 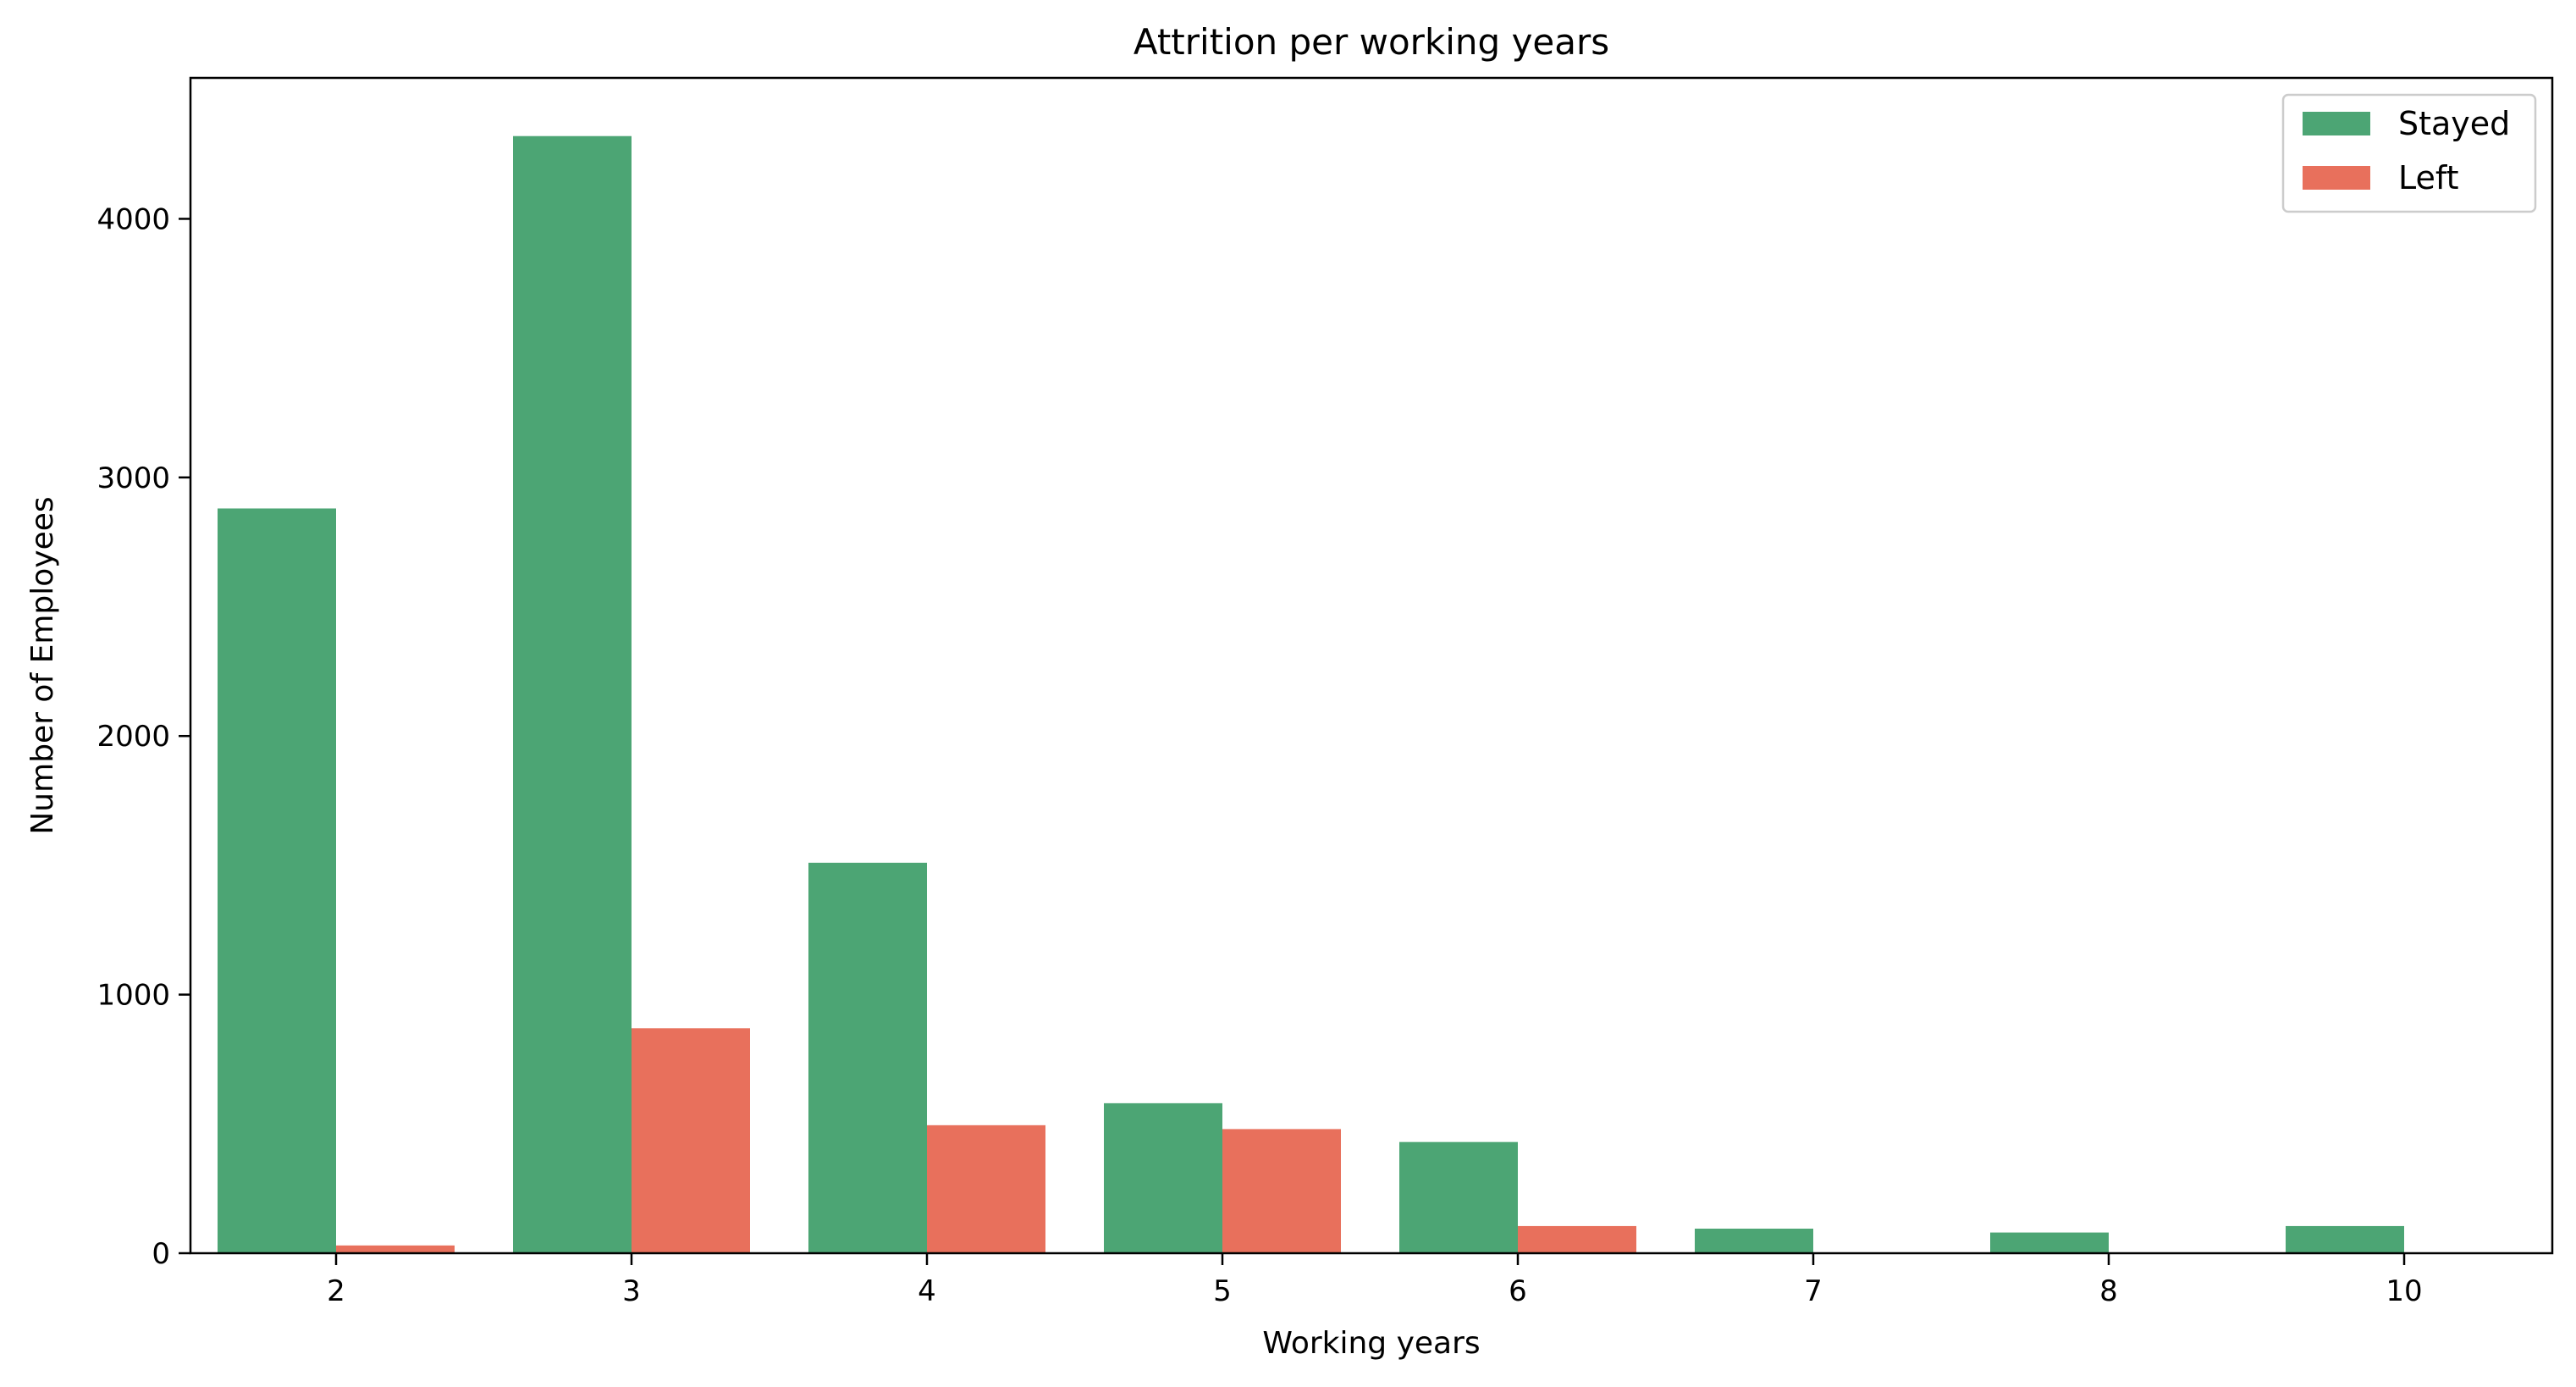 What do you see at coordinates (1375, 1280) in the screenshot?
I see `x-axis: 2 3 4 5 6 7 8 10` at bounding box center [1375, 1280].